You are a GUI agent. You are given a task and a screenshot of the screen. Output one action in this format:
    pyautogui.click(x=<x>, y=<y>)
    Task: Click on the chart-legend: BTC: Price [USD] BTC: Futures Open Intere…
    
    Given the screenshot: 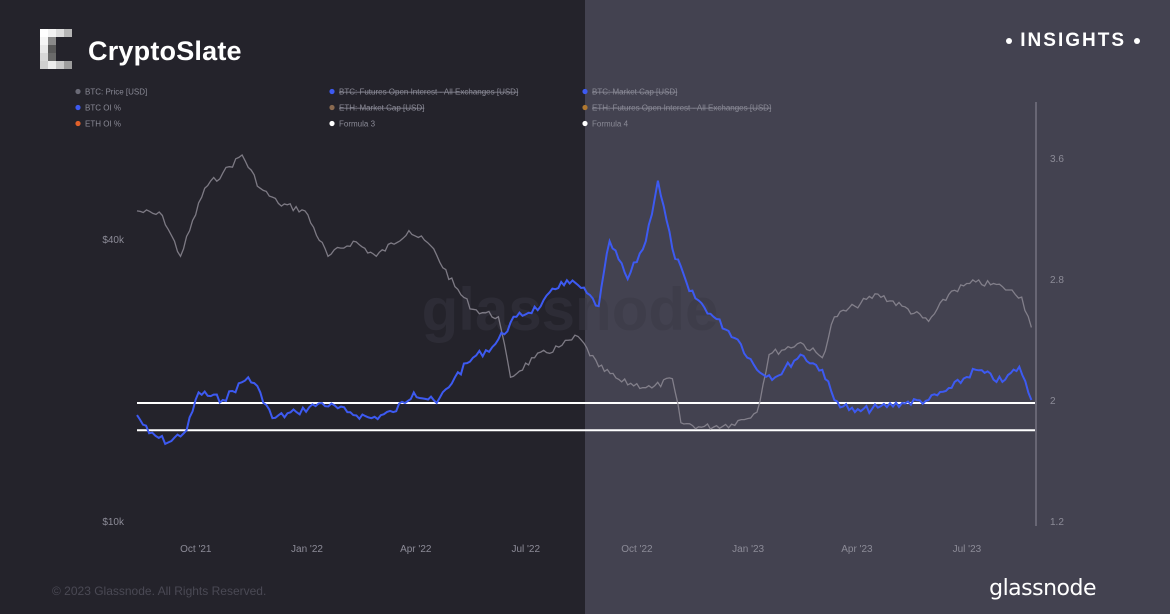 What is the action you would take?
    pyautogui.click(x=423, y=108)
    